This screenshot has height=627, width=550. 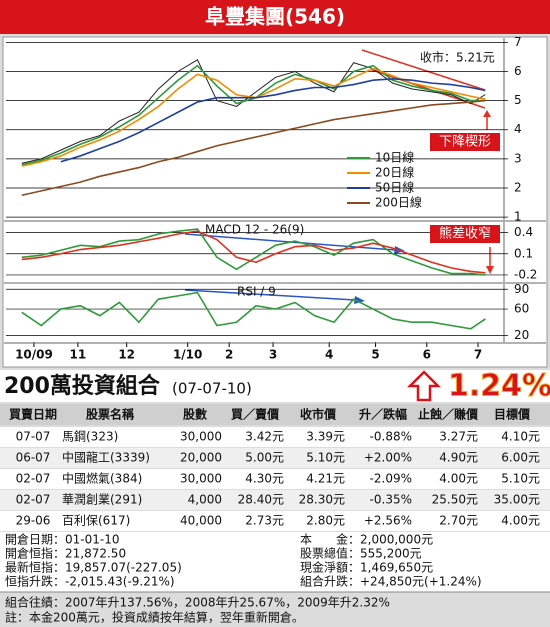 What do you see at coordinates (275, 562) in the screenshot?
I see `summary-box` at bounding box center [275, 562].